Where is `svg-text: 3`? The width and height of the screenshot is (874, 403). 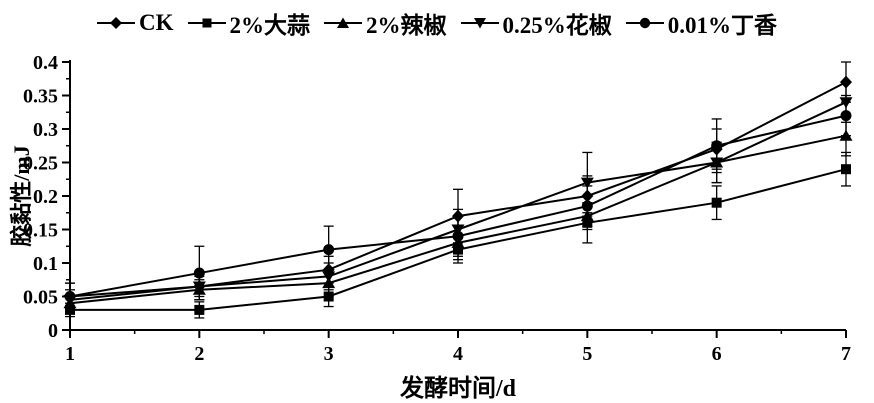
svg-text: 3 is located at coordinates (329, 354).